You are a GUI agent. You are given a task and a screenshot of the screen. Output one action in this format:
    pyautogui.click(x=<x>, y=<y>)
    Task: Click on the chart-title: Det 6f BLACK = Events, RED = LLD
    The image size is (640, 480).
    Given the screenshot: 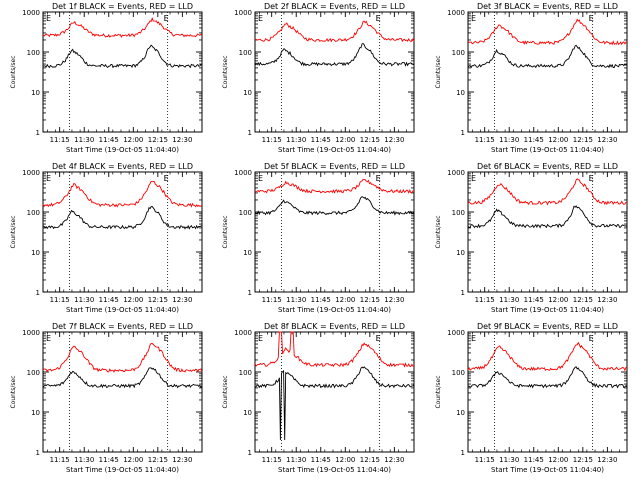 What is the action you would take?
    pyautogui.click(x=547, y=166)
    